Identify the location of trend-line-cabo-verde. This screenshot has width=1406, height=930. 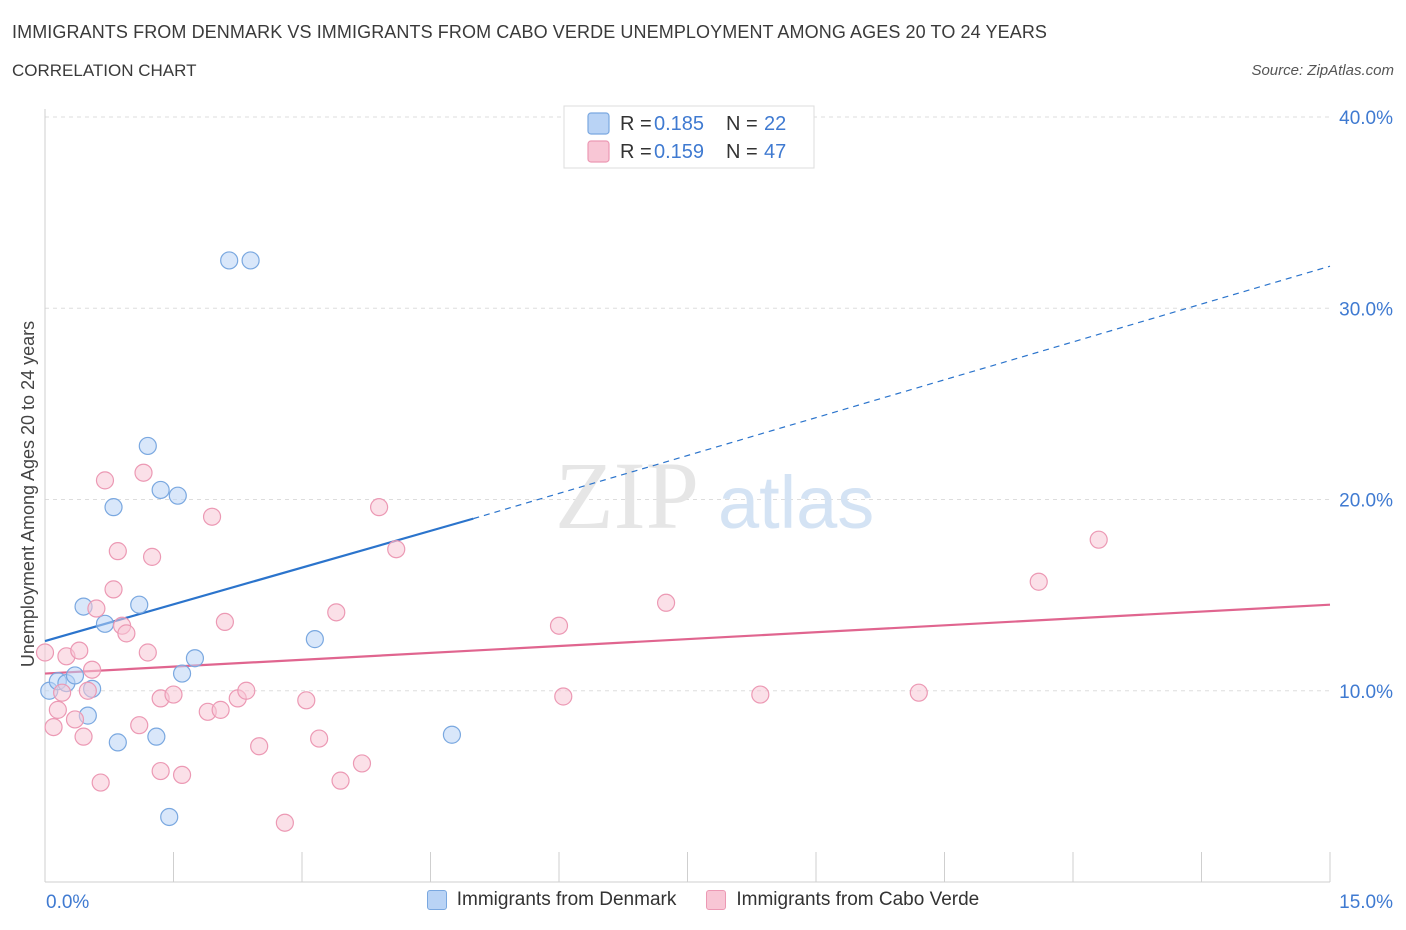
(687, 639).